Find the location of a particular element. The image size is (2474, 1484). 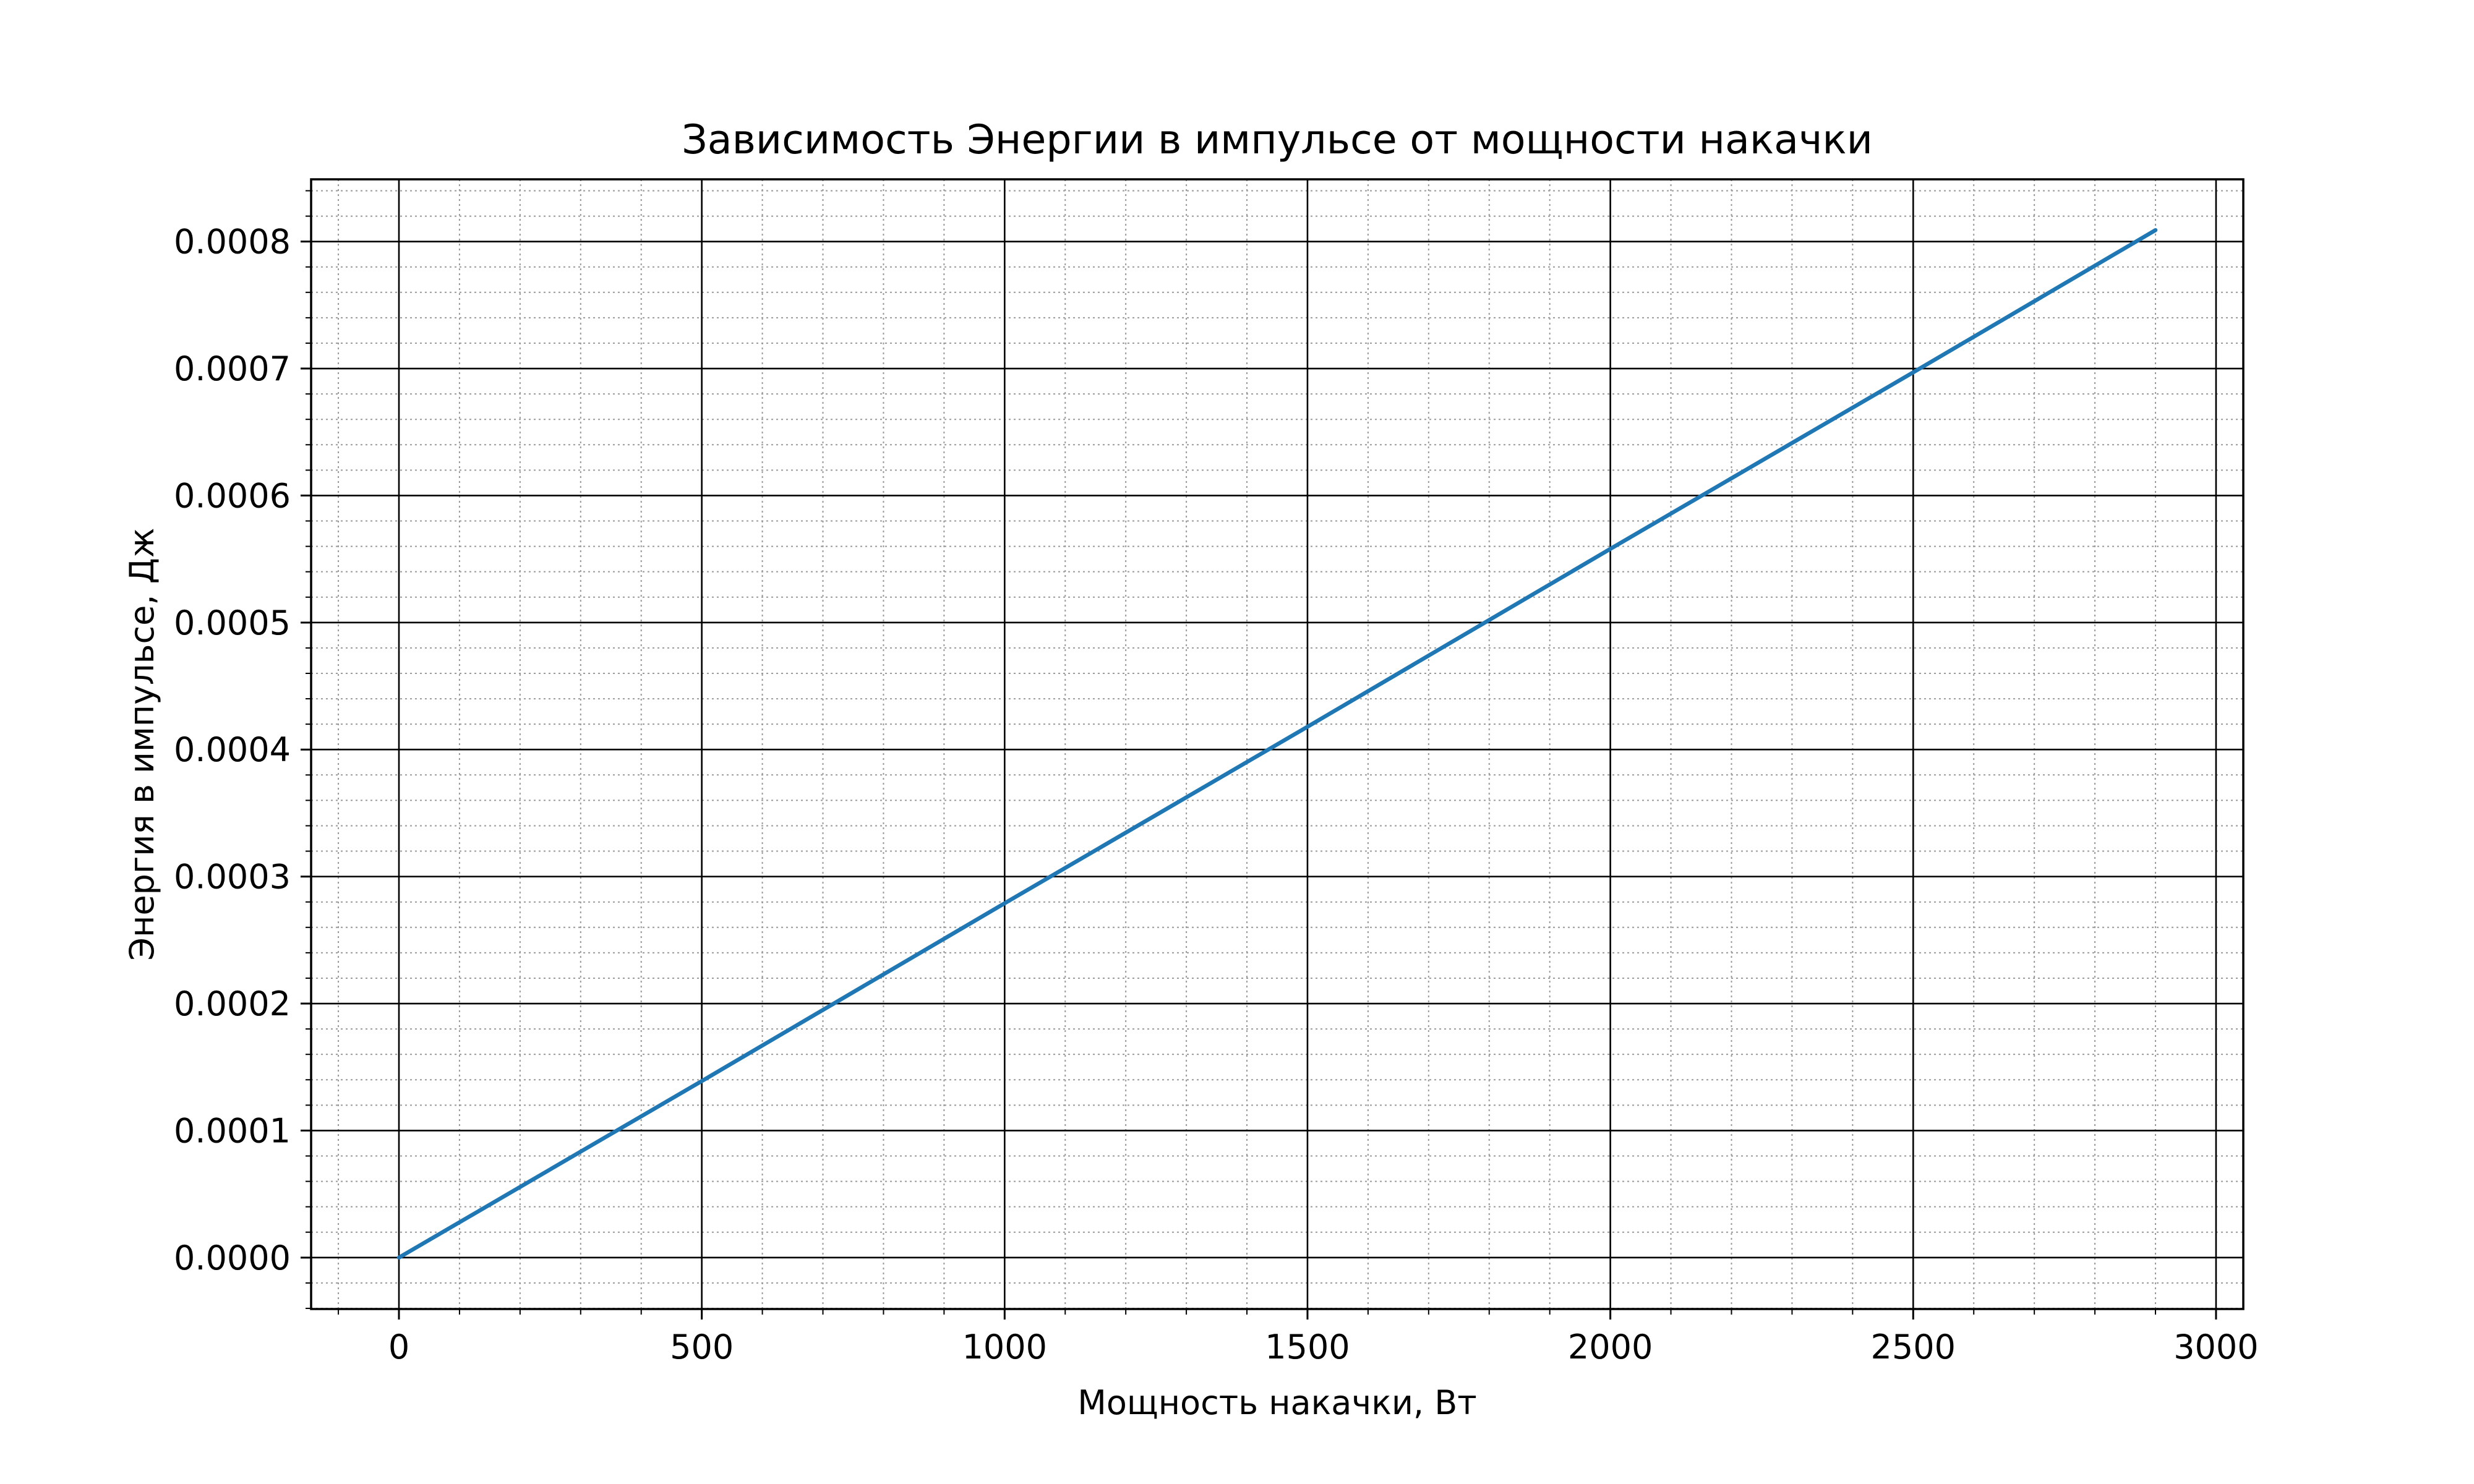

x-tick-labels: 0 500 1000 1500 2000 2500 3000 is located at coordinates (1324, 1347).